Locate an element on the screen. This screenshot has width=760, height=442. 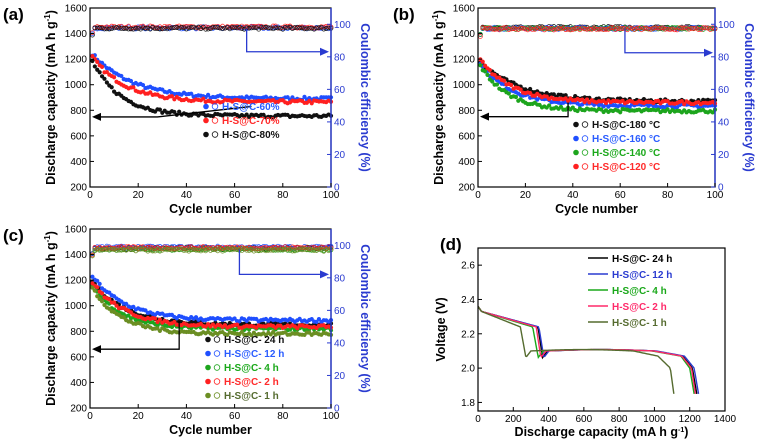
x-axis-label: Discharge capacity (mA h g-1) is located at coordinates (602, 432).